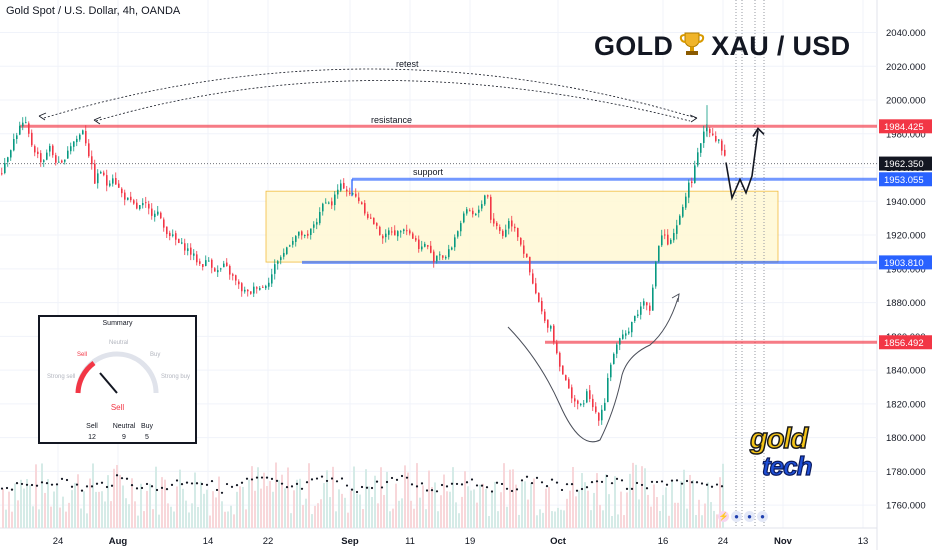 The image size is (932, 550). Describe the element at coordinates (743, 516) in the screenshot. I see `events-bar: ⚡ ● ● ●` at that location.